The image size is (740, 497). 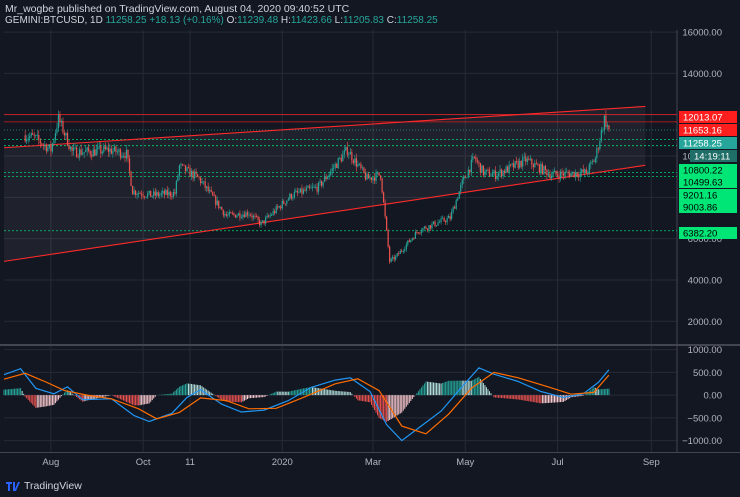 What do you see at coordinates (306, 399) in the screenshot?
I see `macd-histogram` at bounding box center [306, 399].